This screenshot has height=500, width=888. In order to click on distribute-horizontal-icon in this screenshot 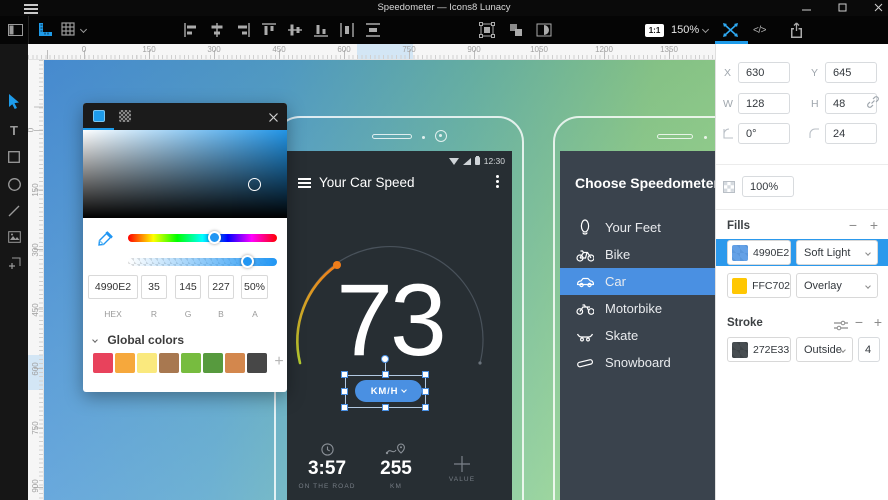, I will do `click(347, 30)`.